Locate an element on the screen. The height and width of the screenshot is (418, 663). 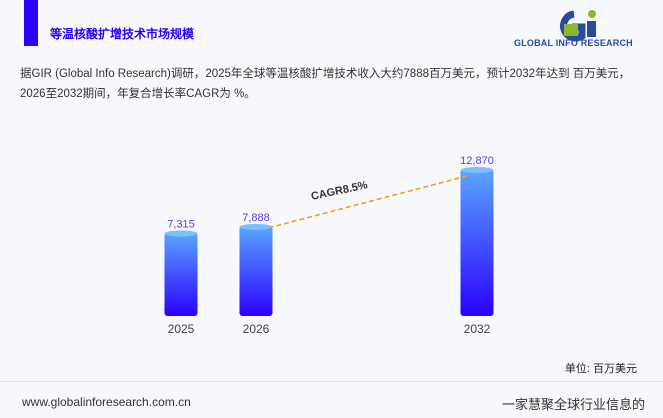
x-tick-2025: 2025 is located at coordinates (181, 329).